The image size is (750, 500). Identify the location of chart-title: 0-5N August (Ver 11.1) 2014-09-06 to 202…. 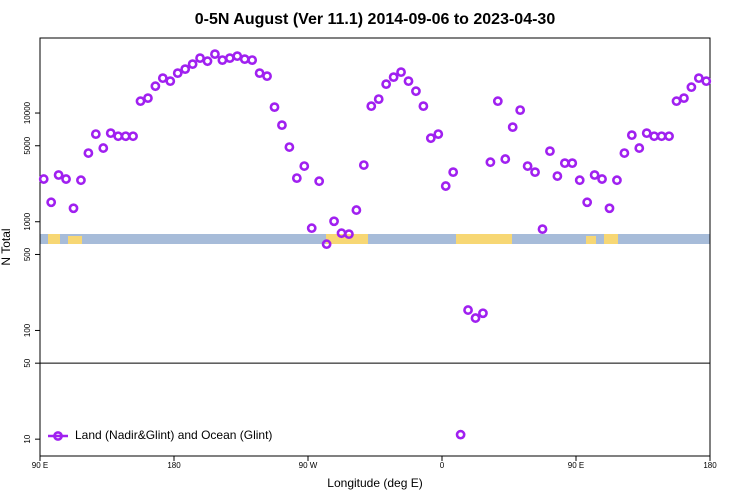
(375, 19).